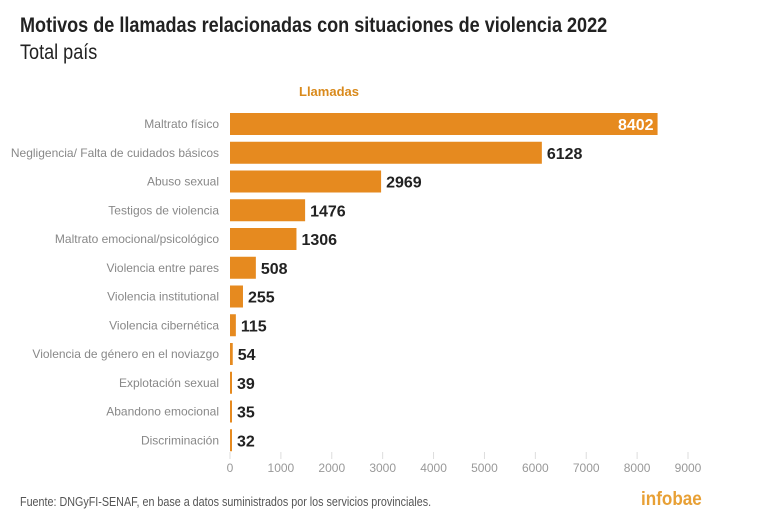 The height and width of the screenshot is (514, 763). What do you see at coordinates (254, 326) in the screenshot?
I see `data-label: 115` at bounding box center [254, 326].